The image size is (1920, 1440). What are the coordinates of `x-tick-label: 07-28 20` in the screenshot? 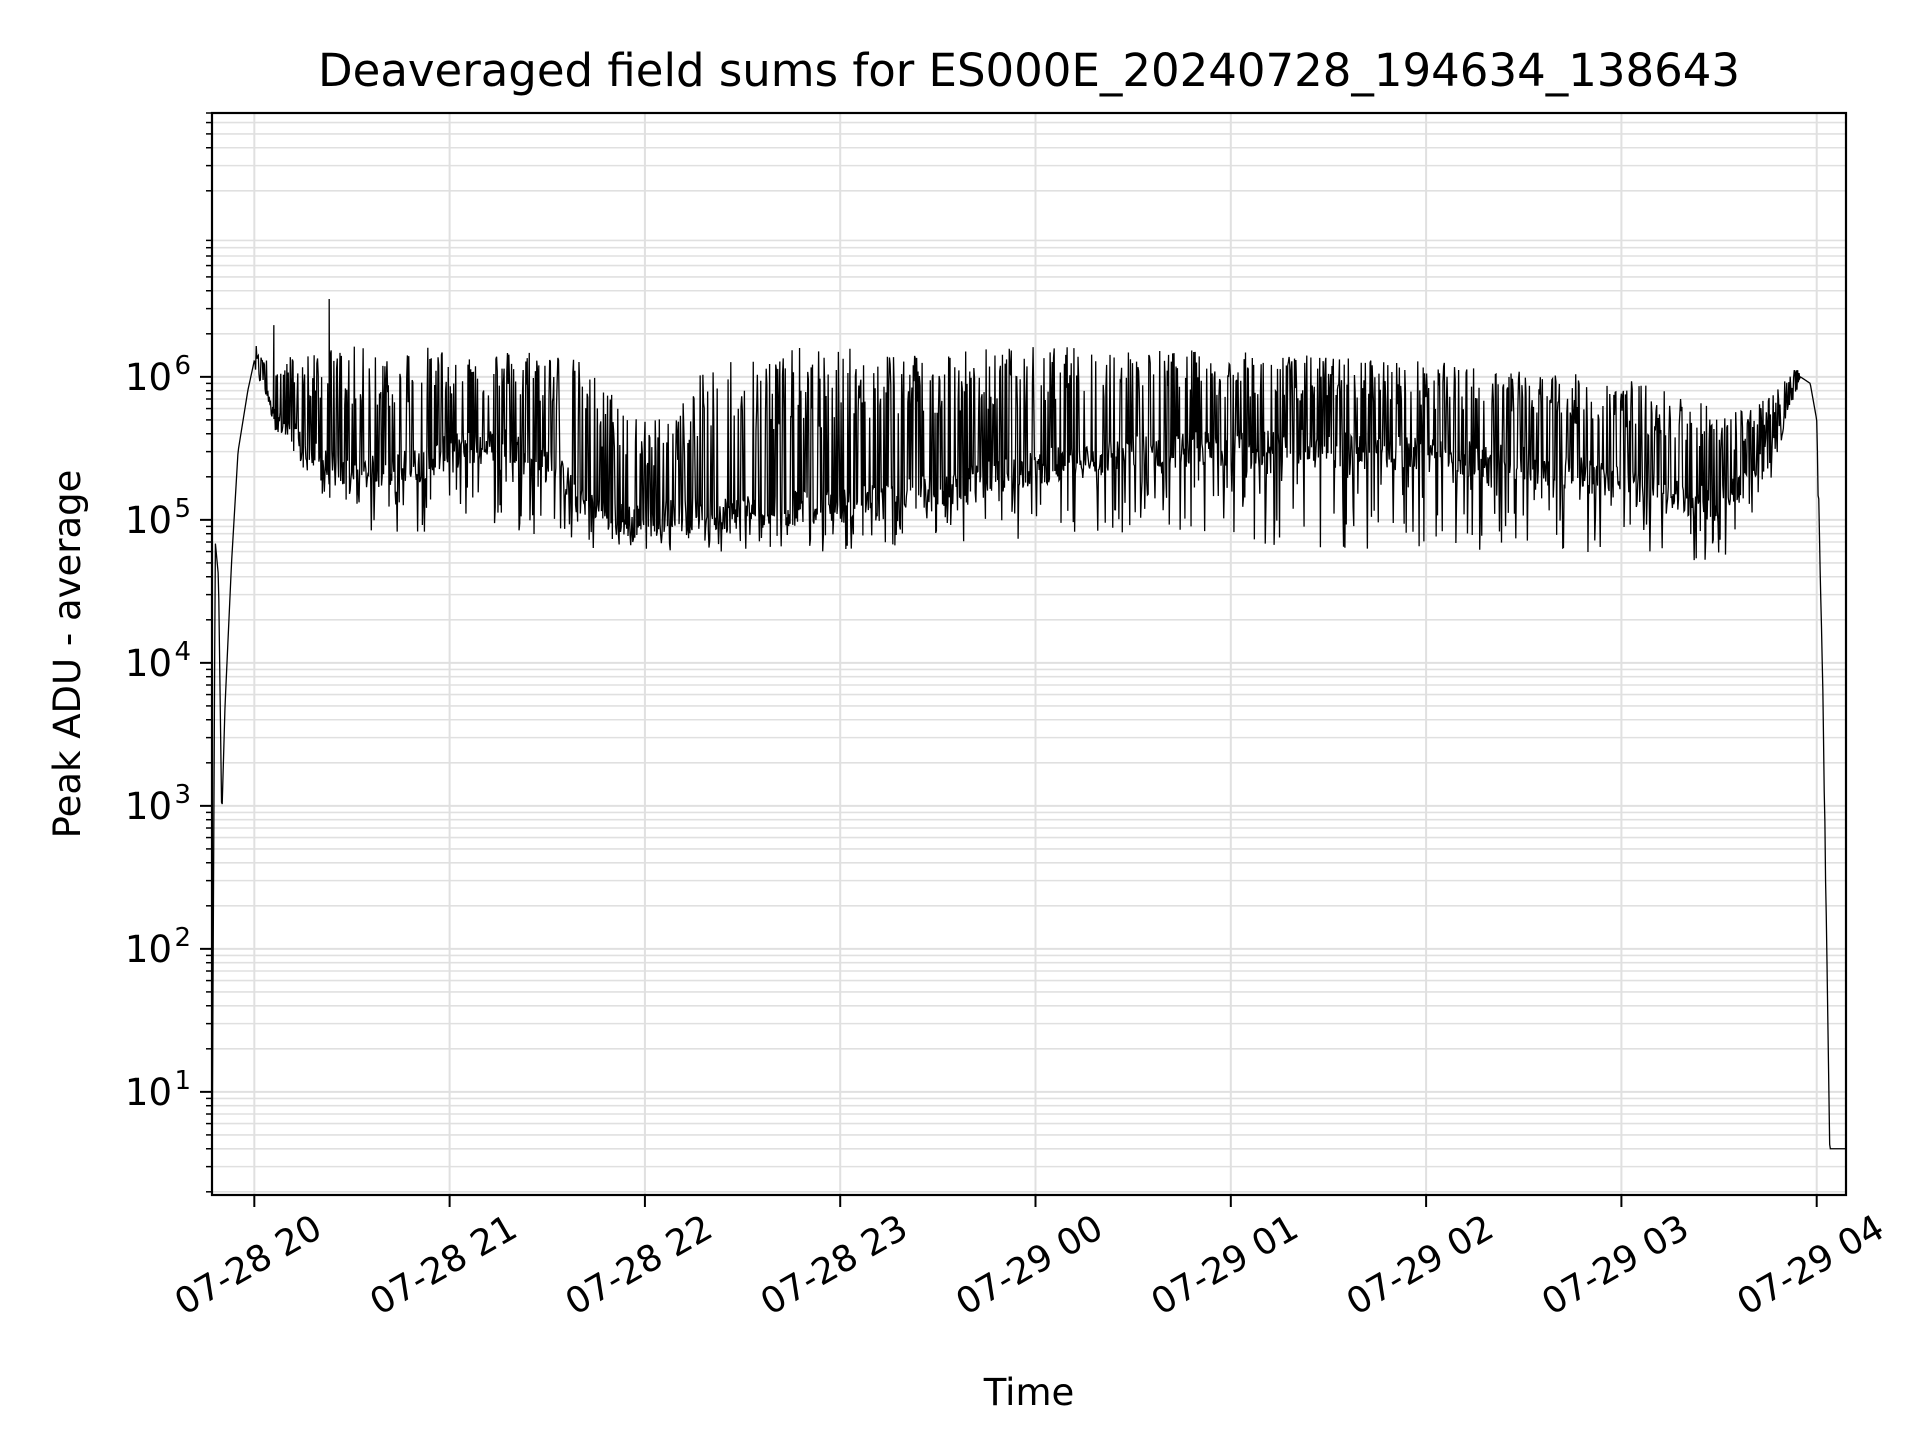 It's located at (248, 1265).